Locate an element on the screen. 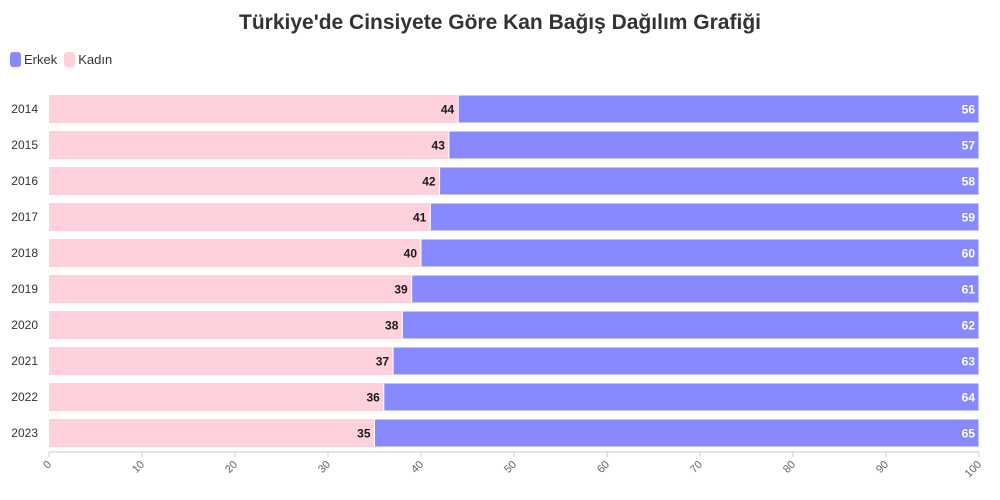 The height and width of the screenshot is (500, 1000). x-tick-label-30: 30 is located at coordinates (324, 467).